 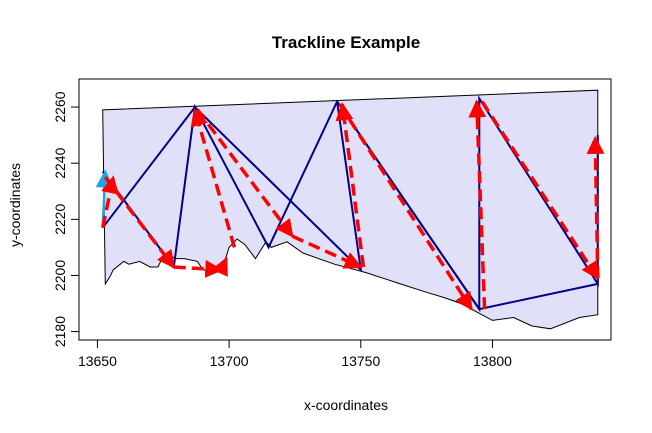 What do you see at coordinates (60, 162) in the screenshot?
I see `y-tick-label-2240: 2240` at bounding box center [60, 162].